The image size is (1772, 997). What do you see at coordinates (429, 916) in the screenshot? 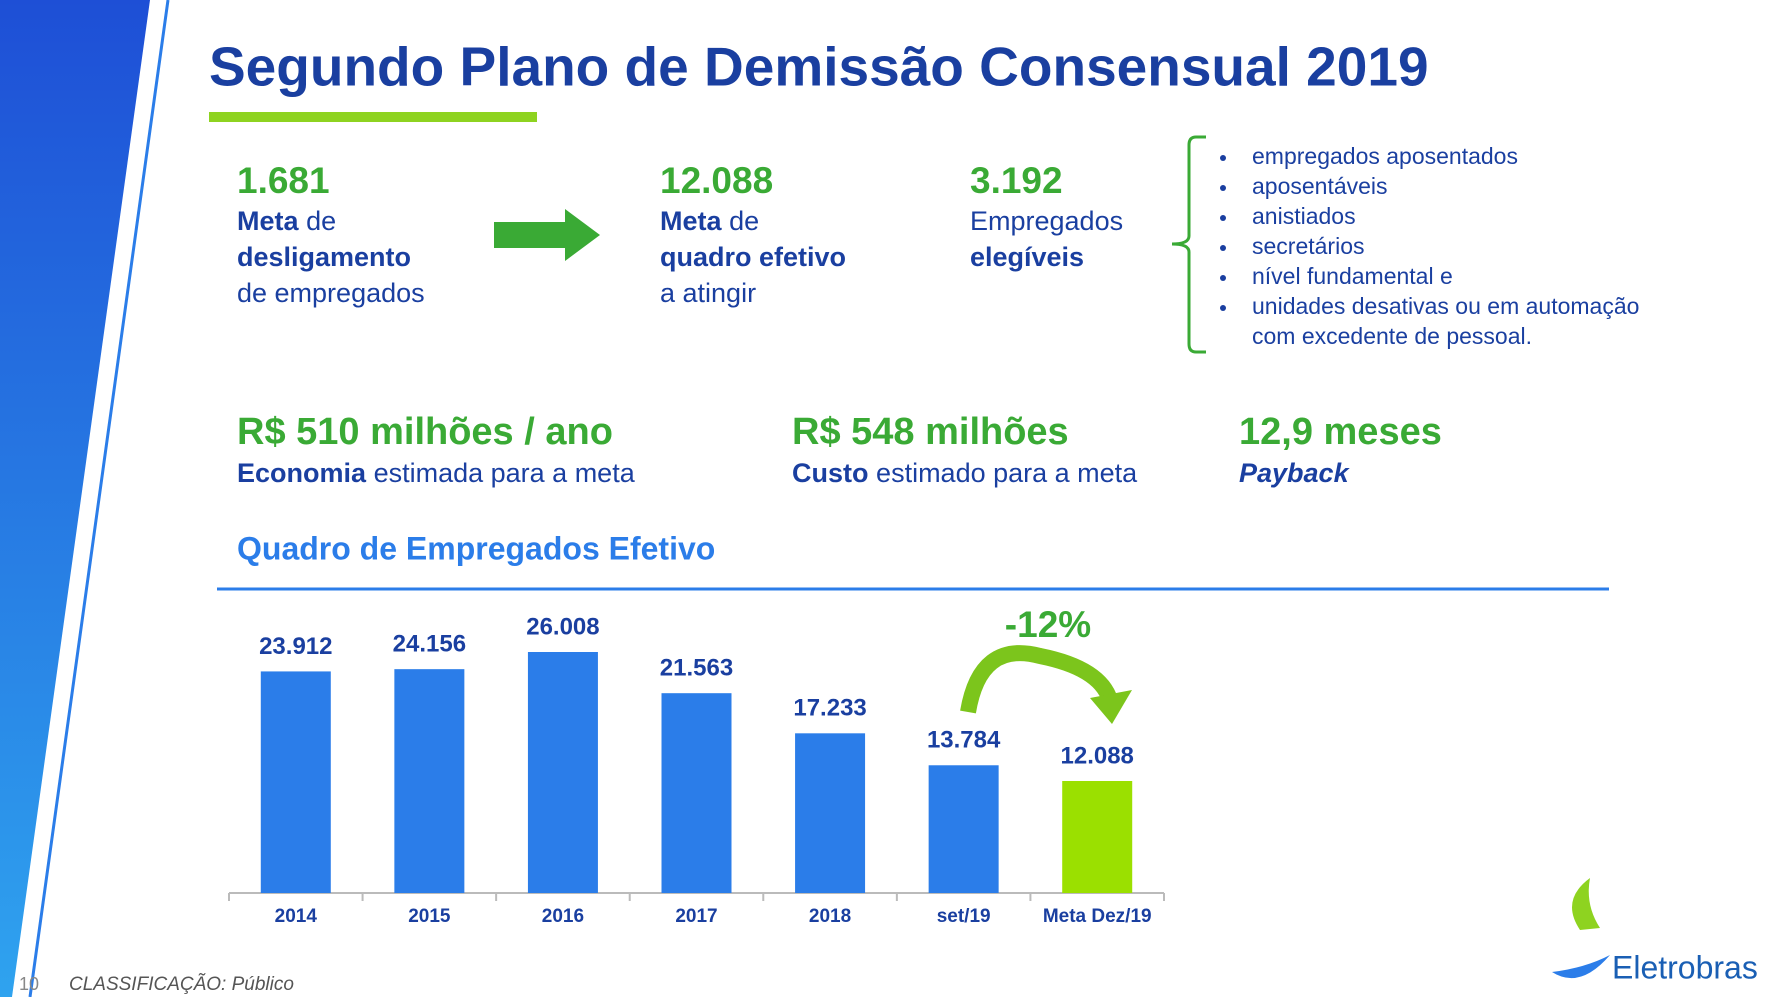
I see `x-tick-label: 2015` at bounding box center [429, 916].